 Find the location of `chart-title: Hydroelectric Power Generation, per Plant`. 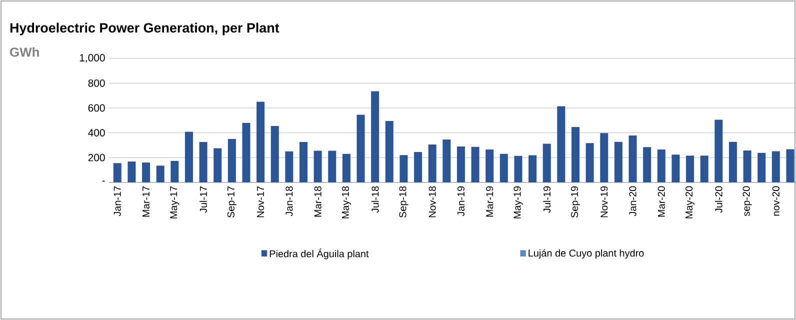

chart-title: Hydroelectric Power Generation, per Plant is located at coordinates (145, 29).